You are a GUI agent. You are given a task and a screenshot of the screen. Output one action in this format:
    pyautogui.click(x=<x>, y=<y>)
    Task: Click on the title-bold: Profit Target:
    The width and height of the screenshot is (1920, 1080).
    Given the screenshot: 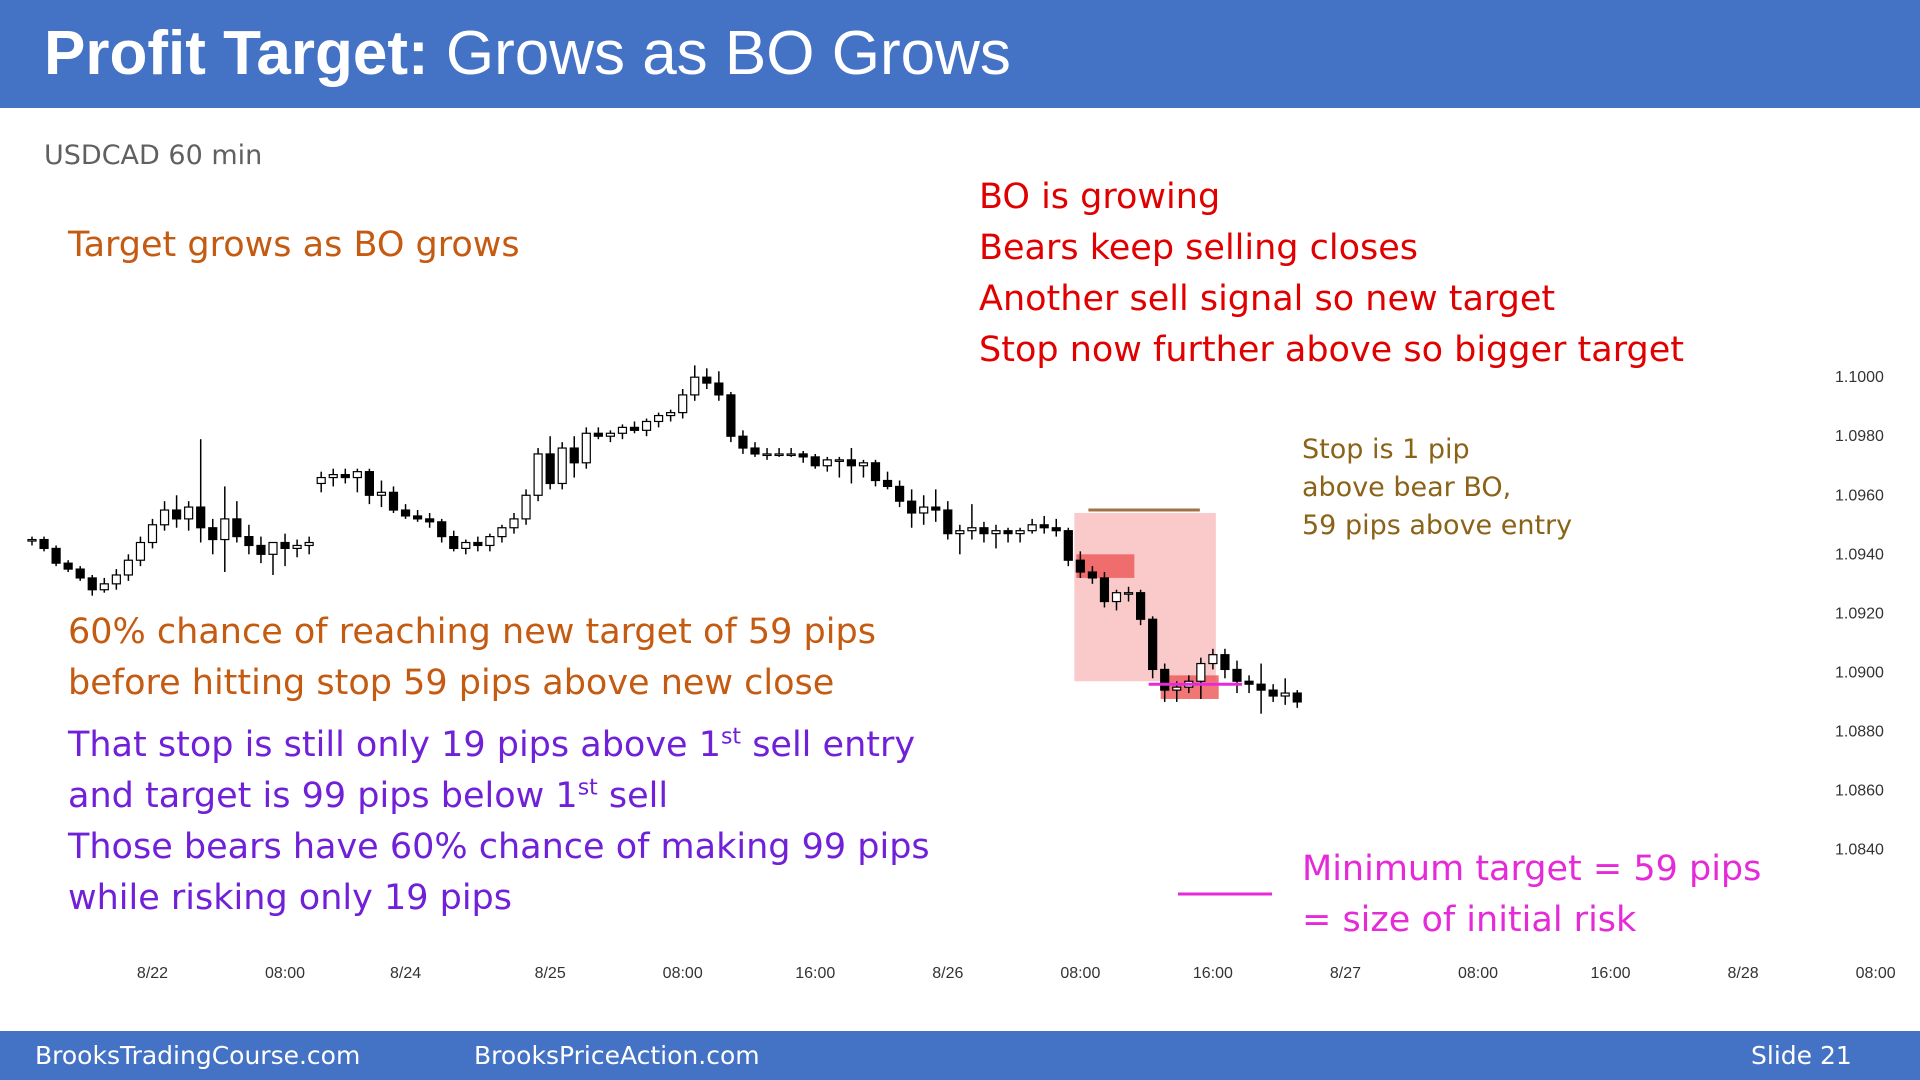 What is the action you would take?
    pyautogui.click(x=236, y=53)
    